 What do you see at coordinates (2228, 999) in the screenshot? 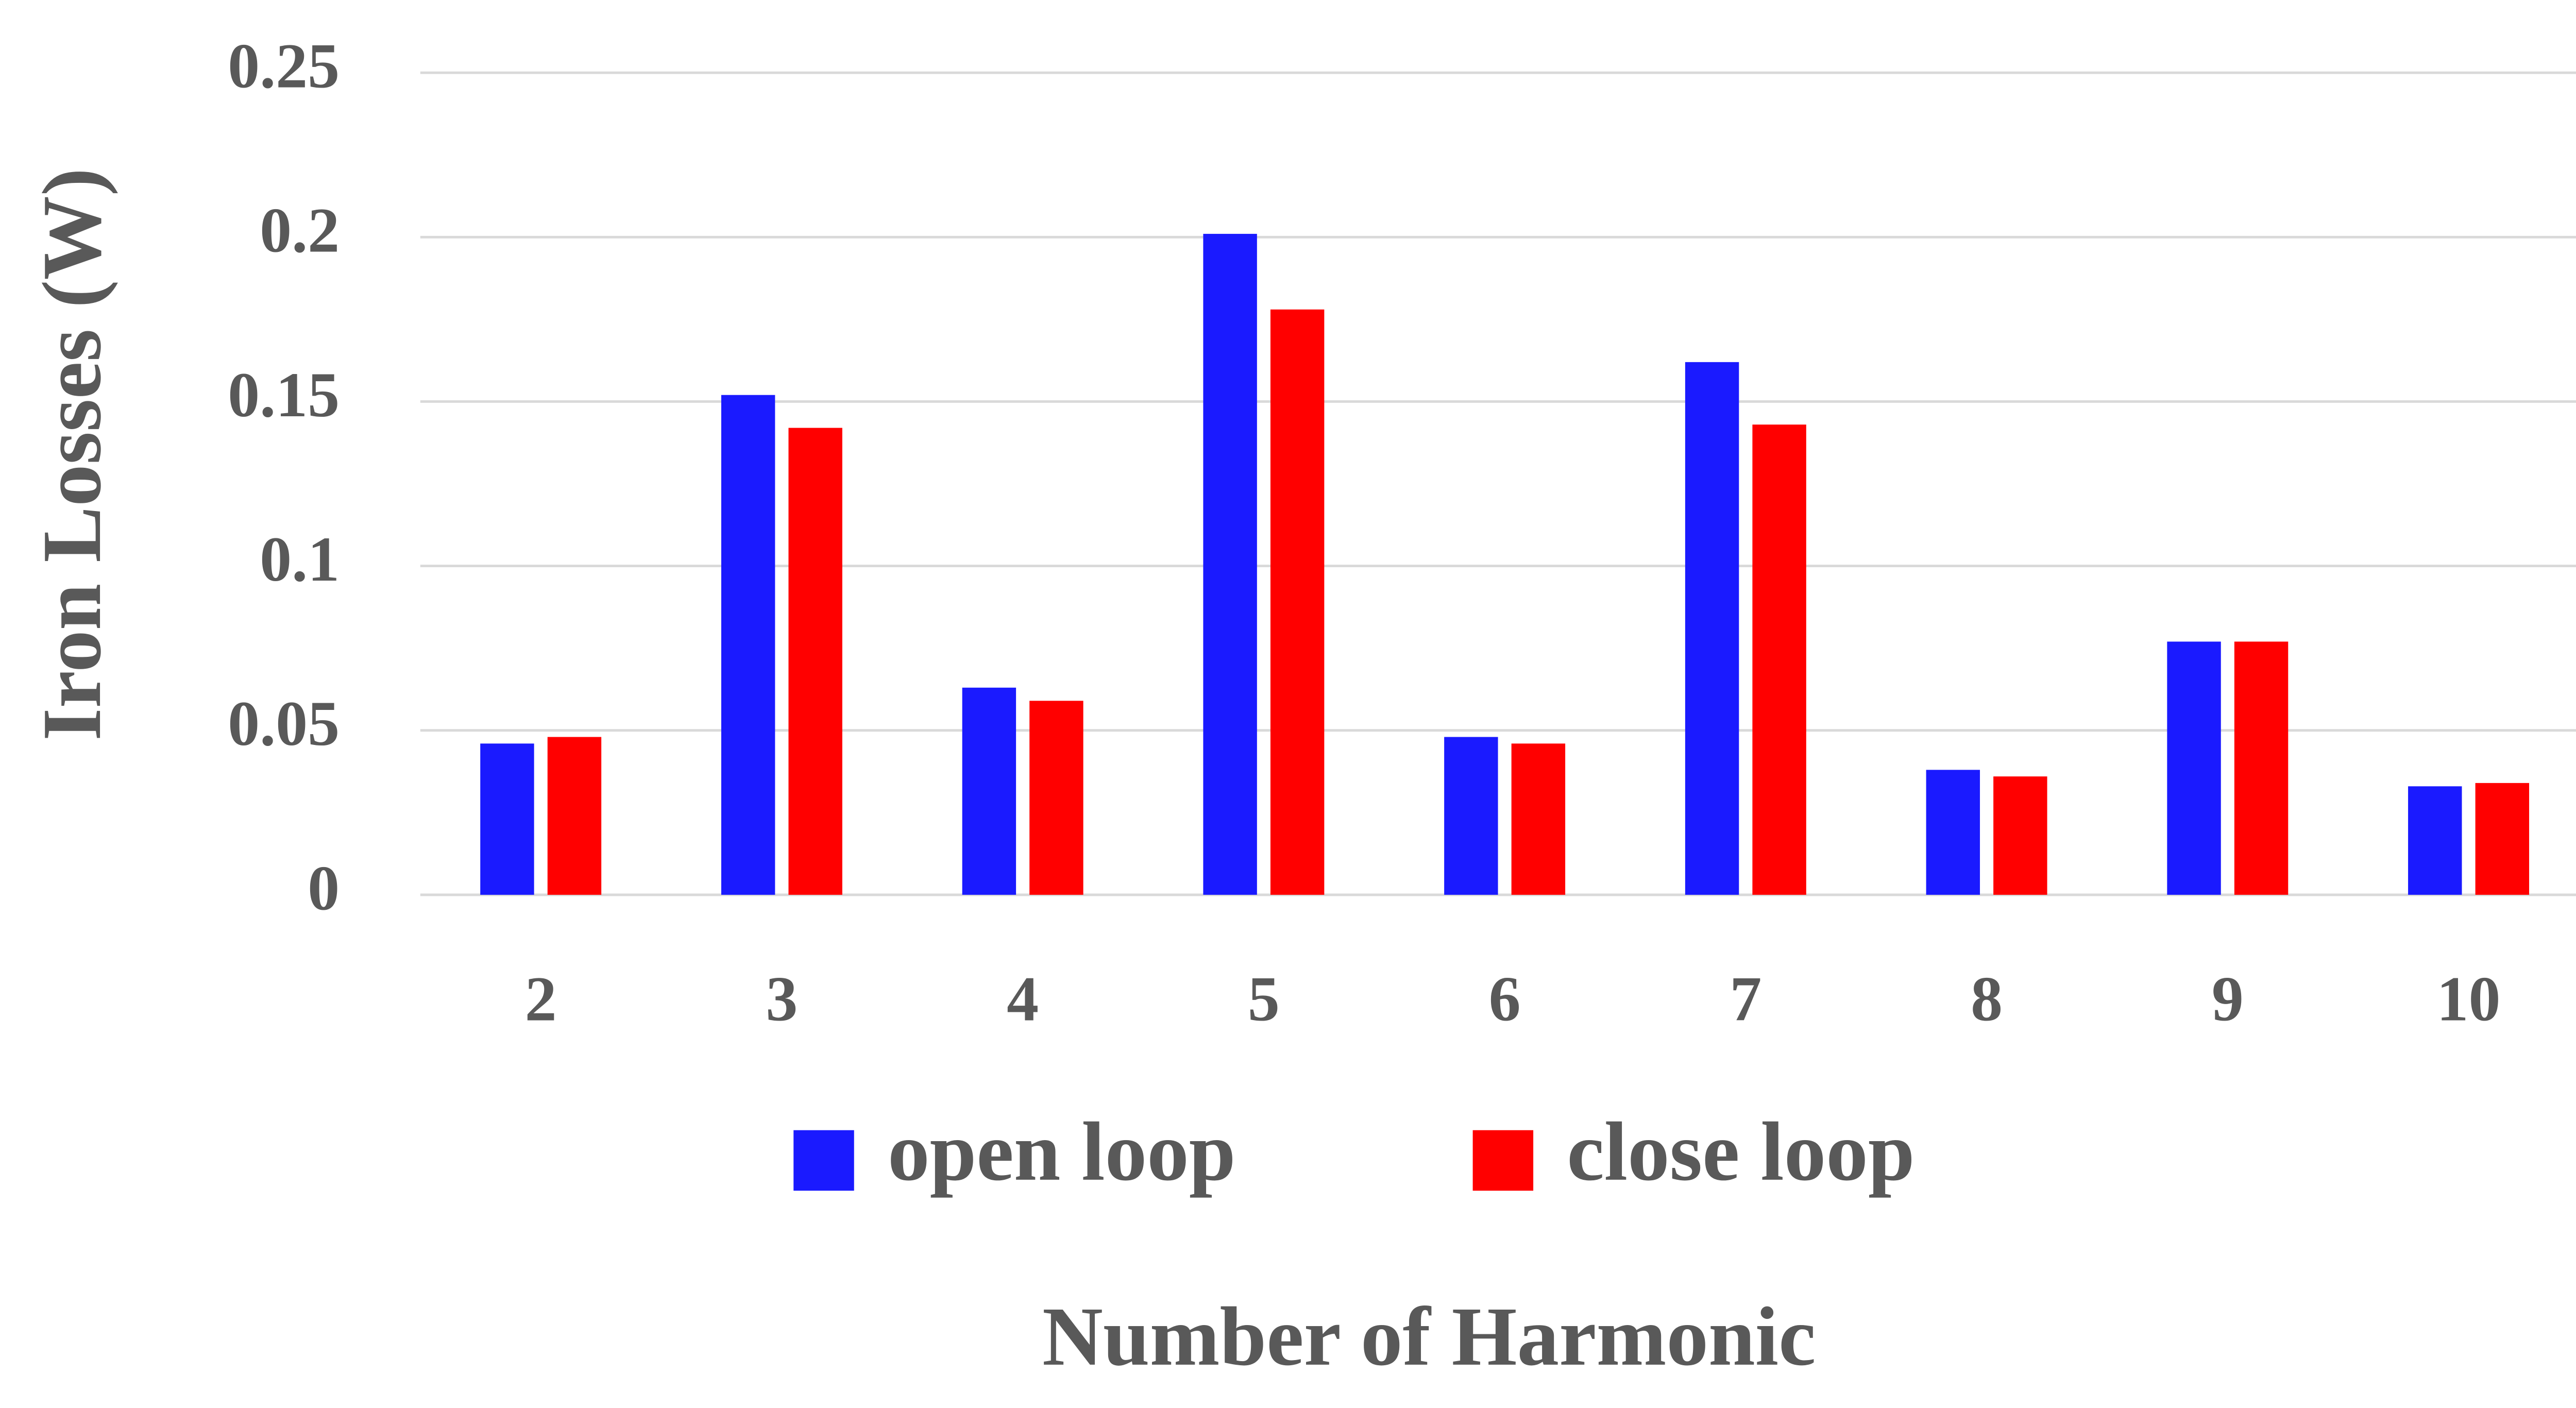
I see `x-tick-label: 9` at bounding box center [2228, 999].